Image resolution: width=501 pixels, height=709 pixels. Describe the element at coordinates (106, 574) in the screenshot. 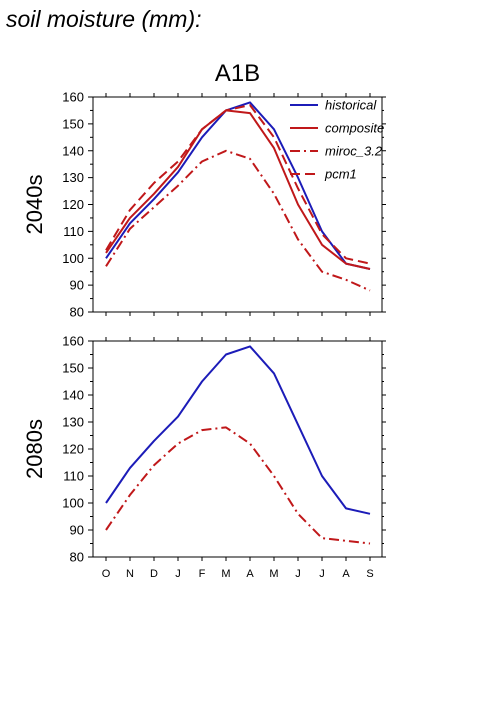

I see `x-tick-label: O` at that location.